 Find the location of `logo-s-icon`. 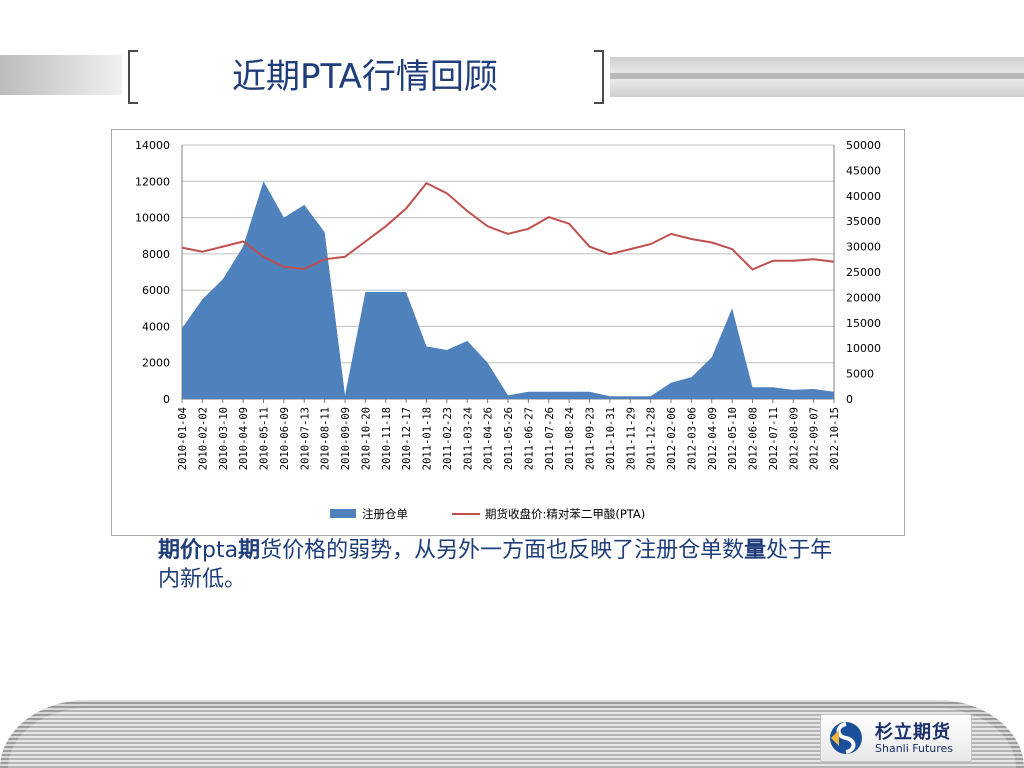

logo-s-icon is located at coordinates (846, 738).